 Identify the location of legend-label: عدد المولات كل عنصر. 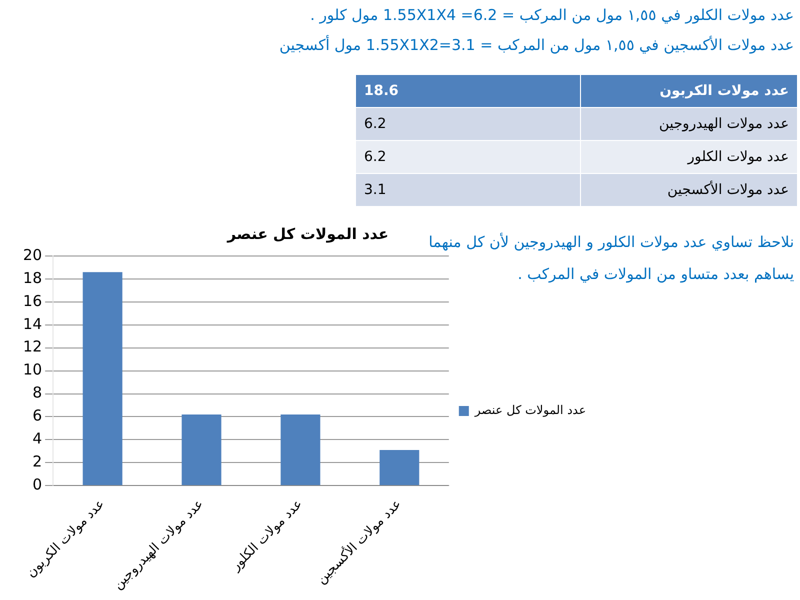
(530, 410).